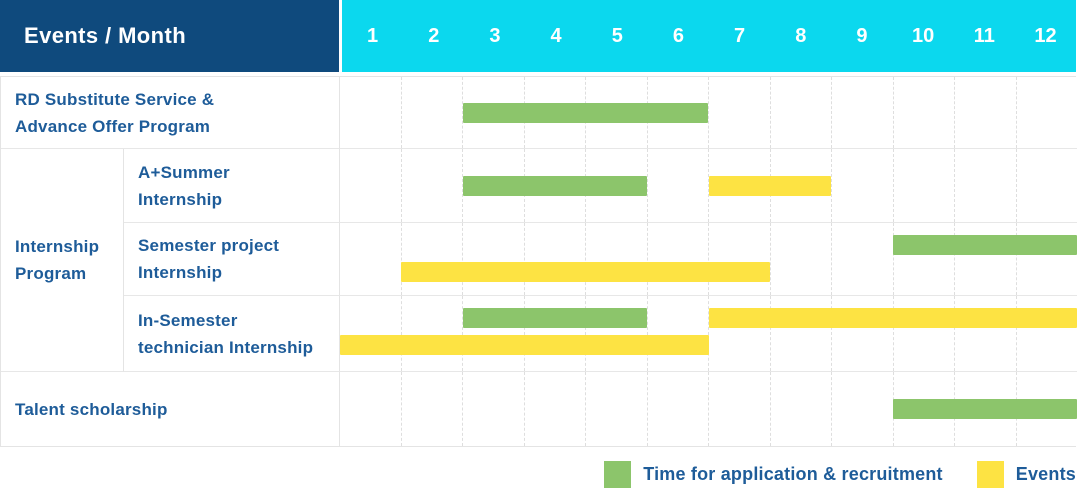 This screenshot has width=1080, height=494. I want to click on events-month-header-cell: Events / Month, so click(169, 36).